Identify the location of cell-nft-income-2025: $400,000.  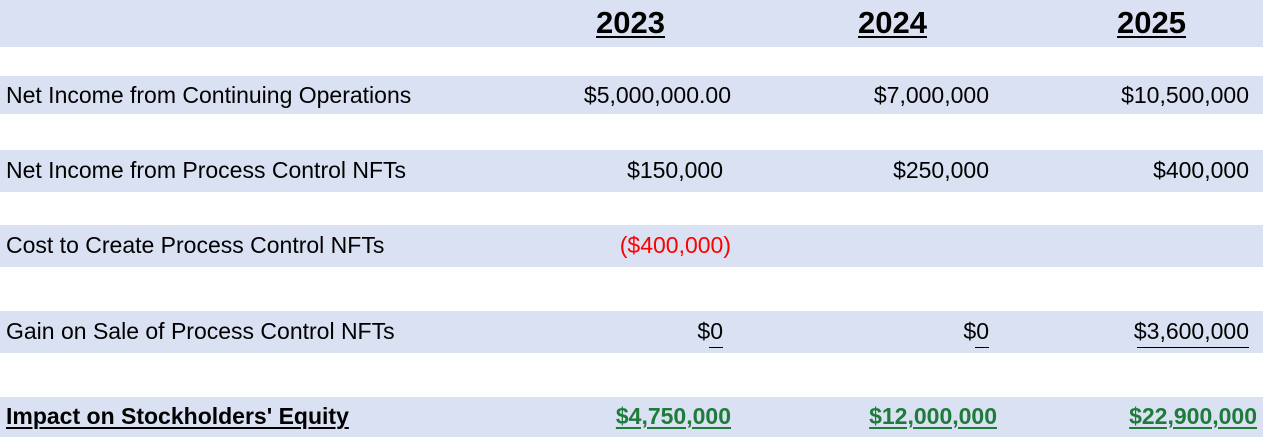
(1201, 170).